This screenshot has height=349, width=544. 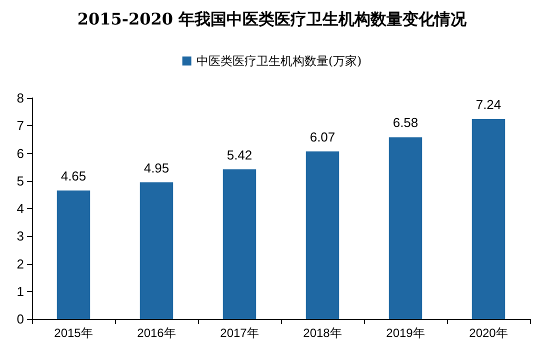 What do you see at coordinates (239, 154) in the screenshot?
I see `data-label: 5.42` at bounding box center [239, 154].